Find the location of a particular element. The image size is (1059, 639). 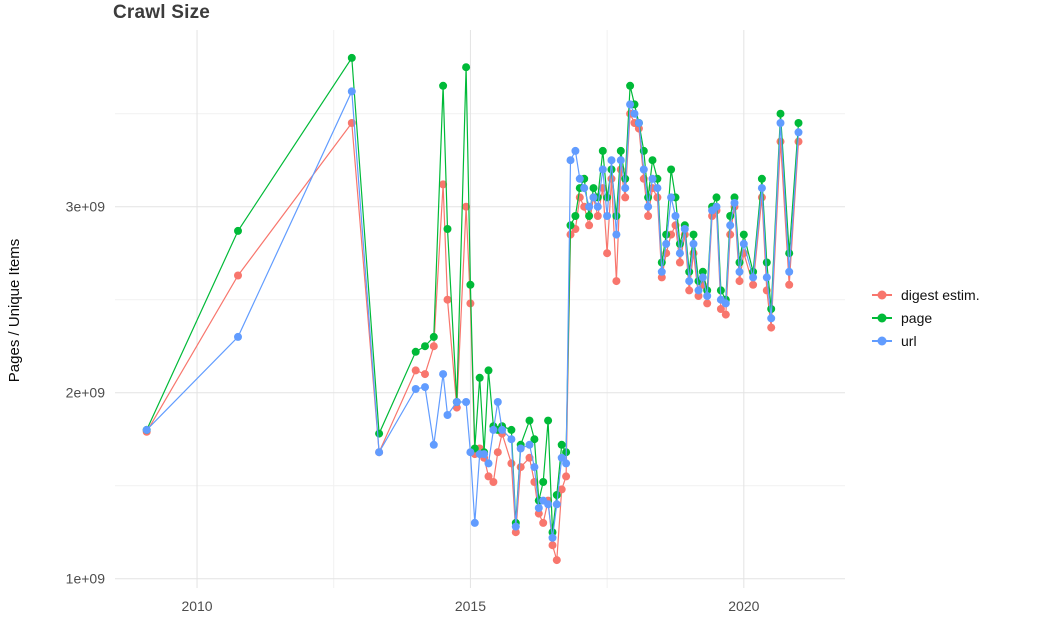

y-tick-label: 2e+09 is located at coordinates (86, 393).